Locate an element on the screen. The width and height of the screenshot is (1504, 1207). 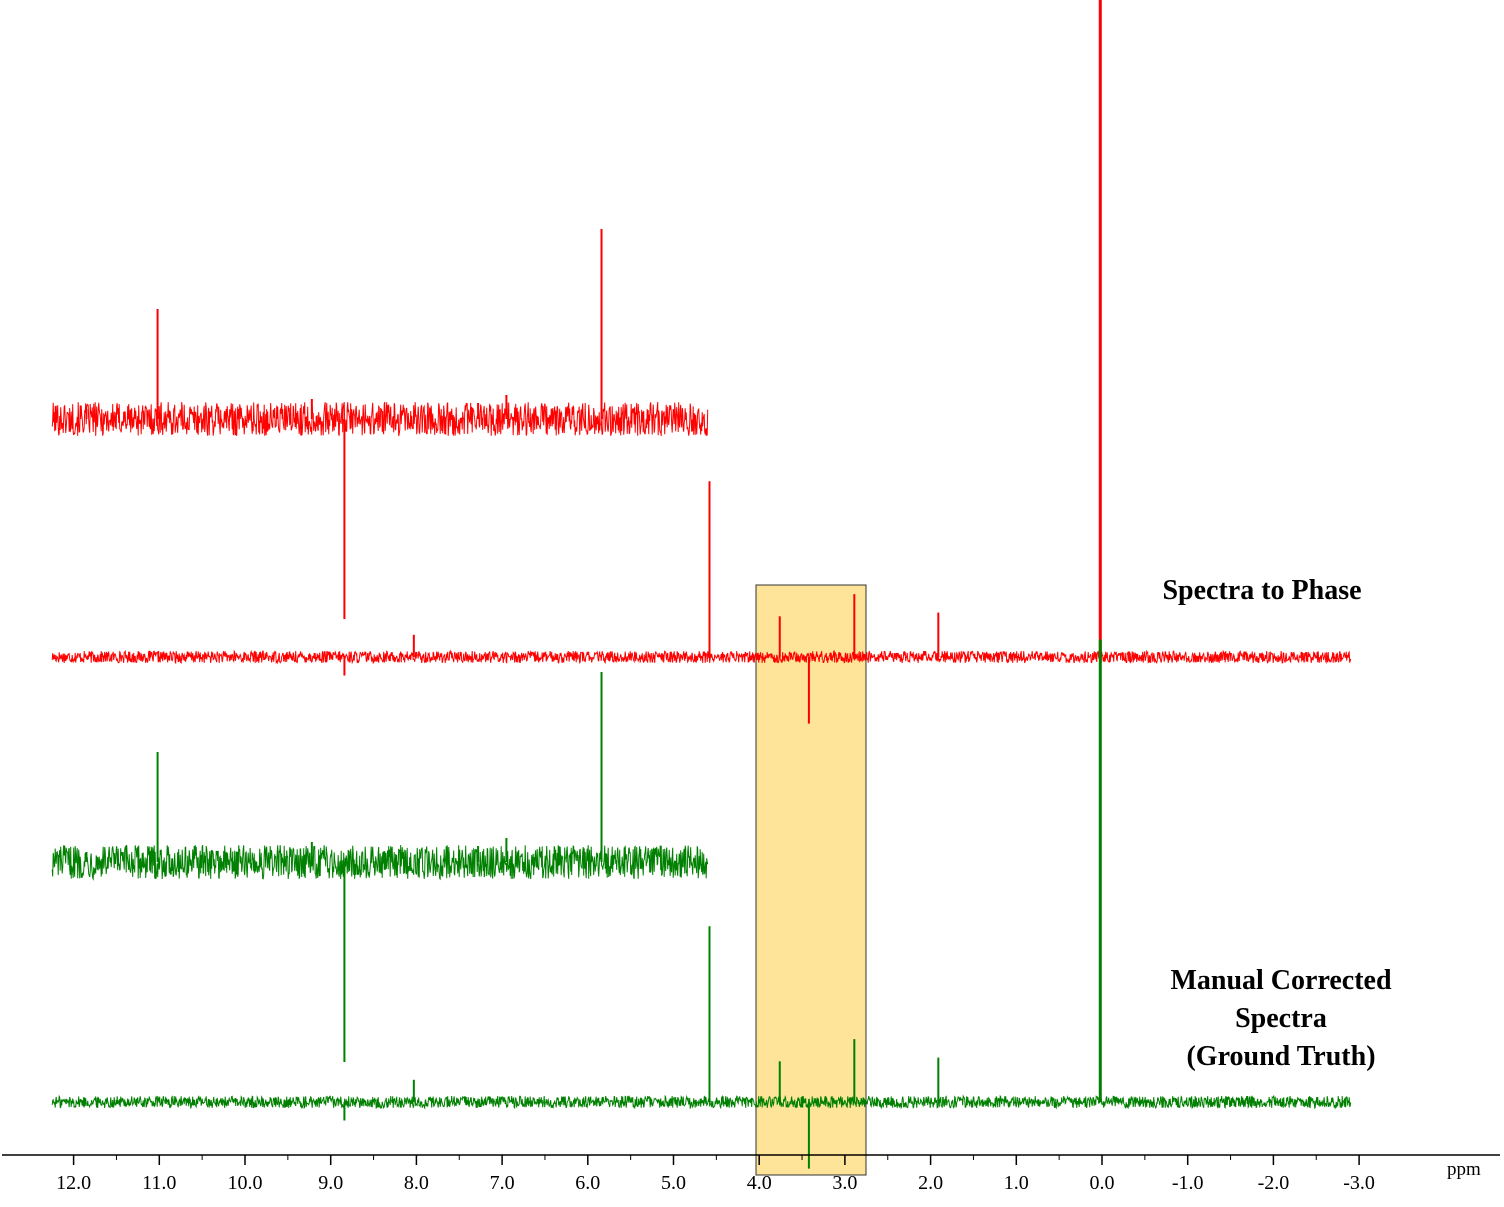
annotation-manual-corrected-line1: Manual Corrected is located at coordinates (1281, 980).